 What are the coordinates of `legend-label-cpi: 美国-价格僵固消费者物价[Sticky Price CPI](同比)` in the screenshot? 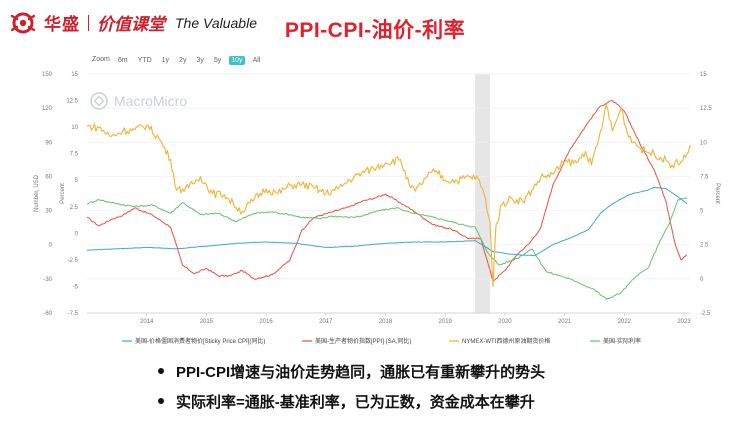 It's located at (200, 341).